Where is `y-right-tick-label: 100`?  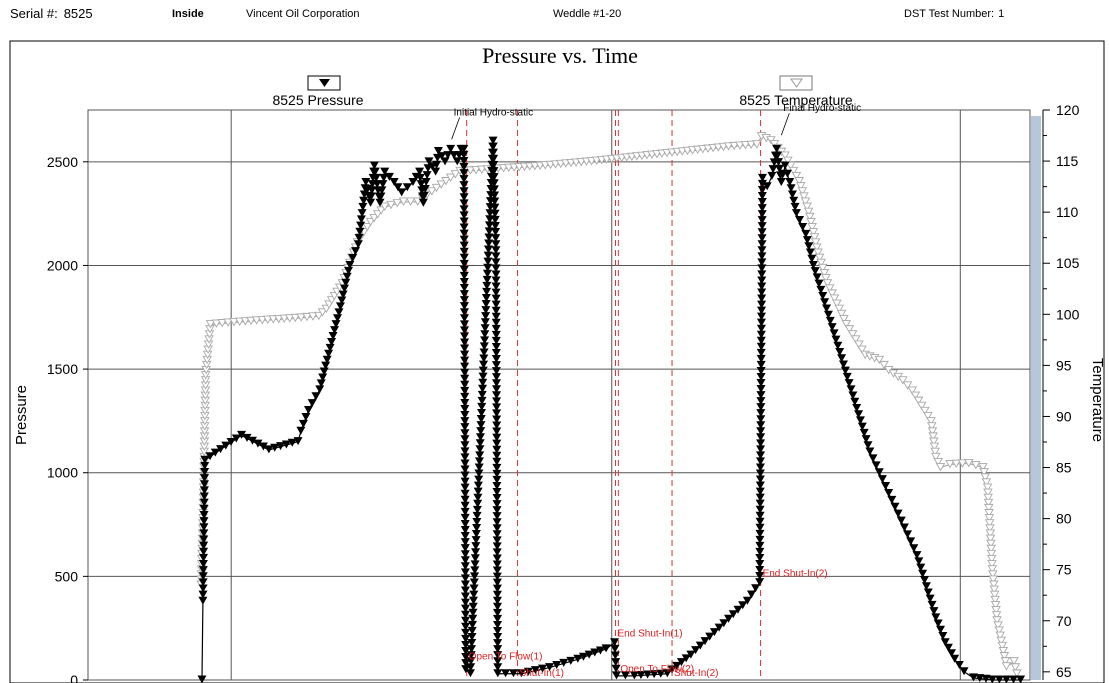 y-right-tick-label: 100 is located at coordinates (1068, 314).